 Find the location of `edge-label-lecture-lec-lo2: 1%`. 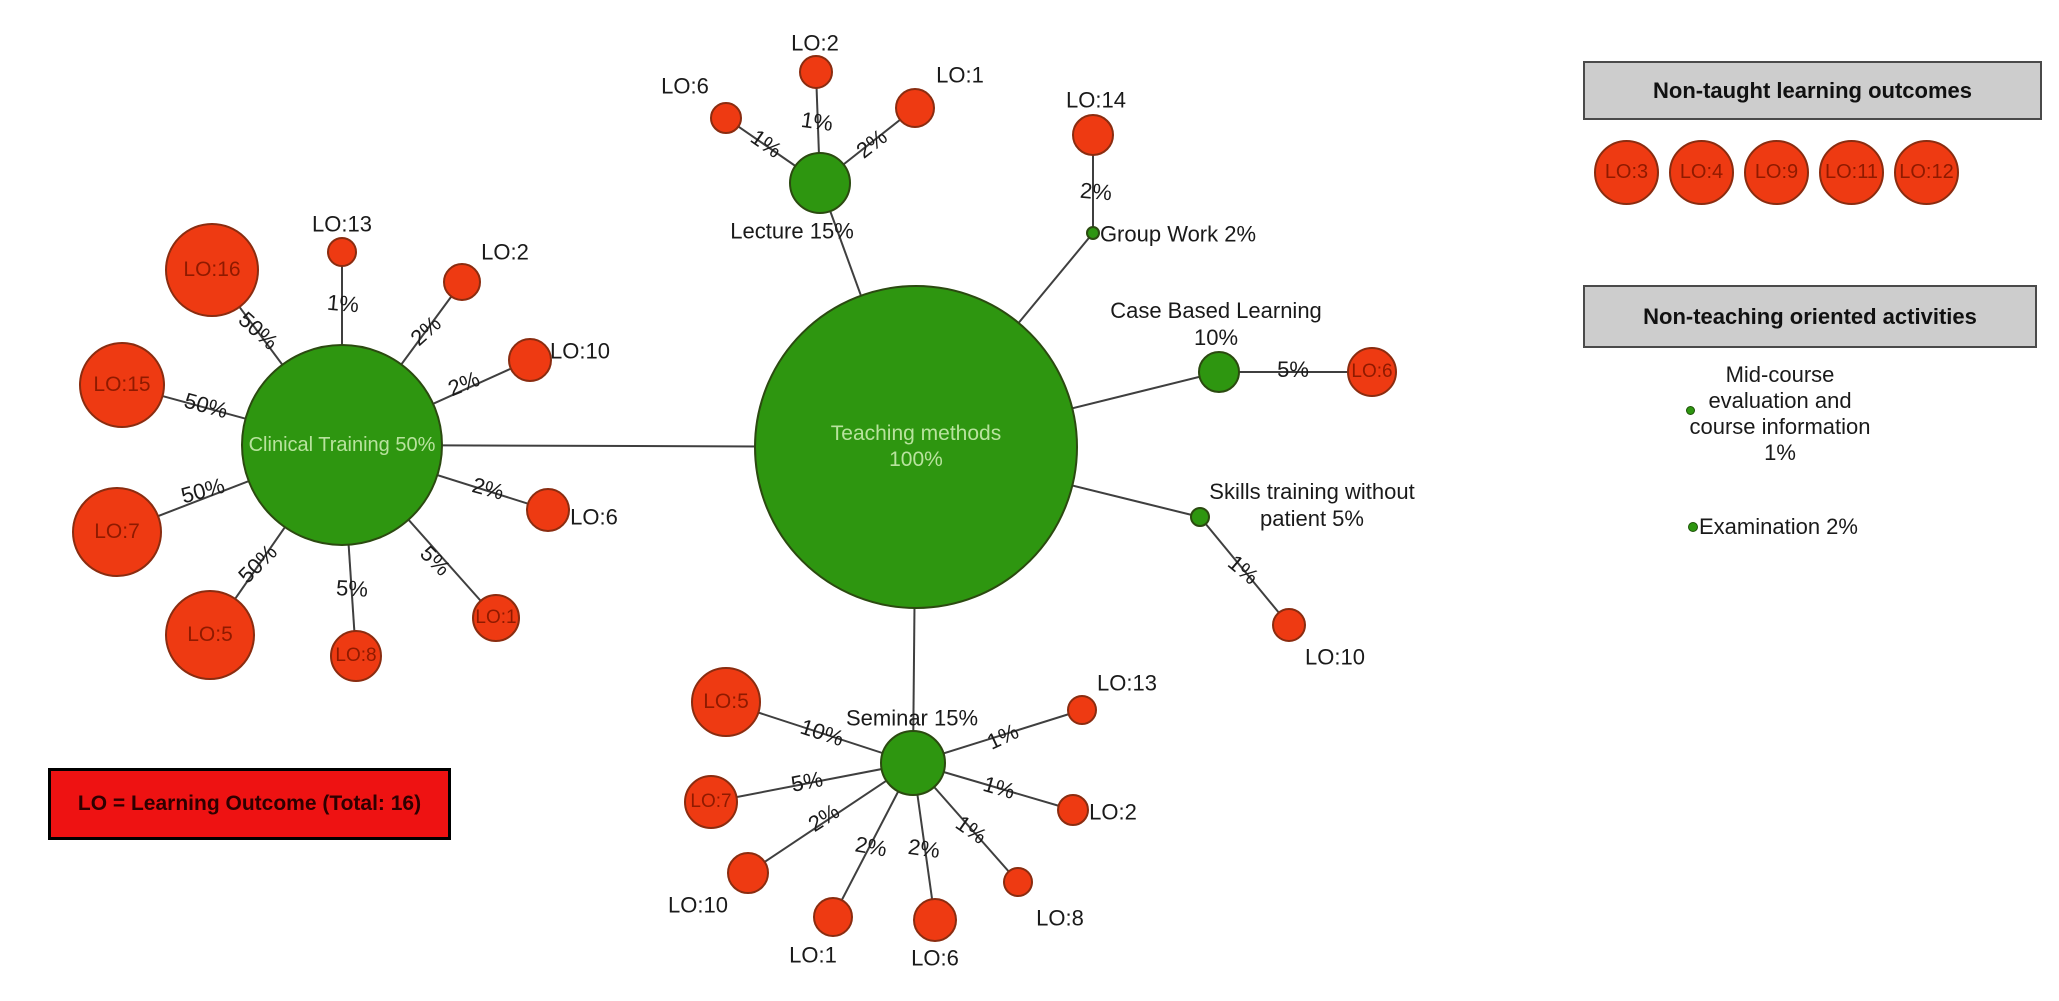

edge-label-lecture-lec-lo2: 1% is located at coordinates (817, 121).